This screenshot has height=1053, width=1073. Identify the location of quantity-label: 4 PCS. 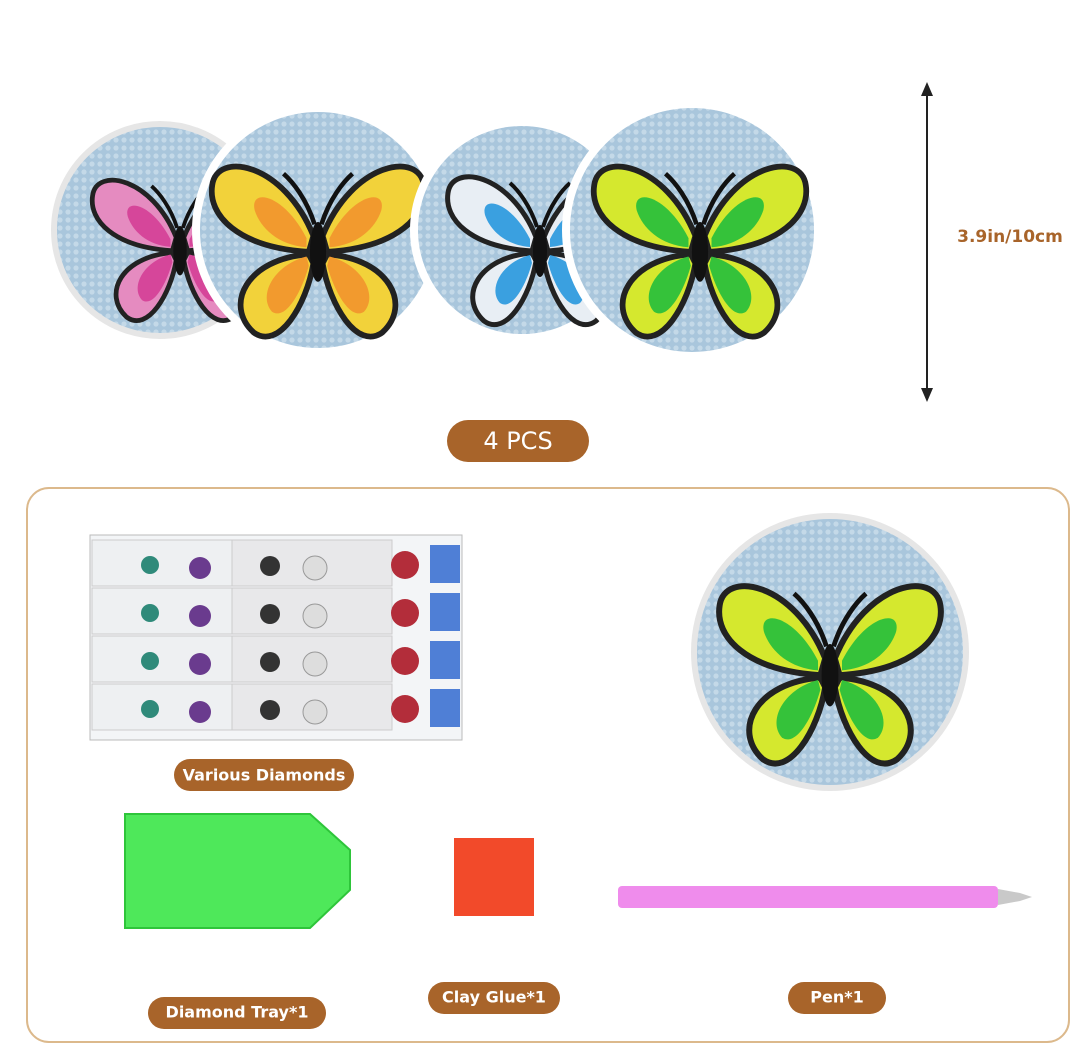
(517, 441).